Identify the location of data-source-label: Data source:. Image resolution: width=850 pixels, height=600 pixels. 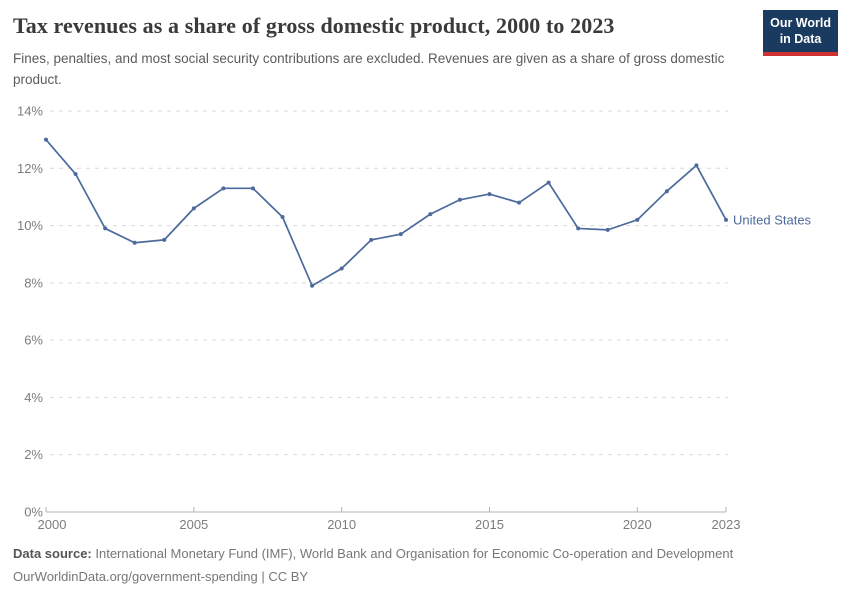
(52, 553).